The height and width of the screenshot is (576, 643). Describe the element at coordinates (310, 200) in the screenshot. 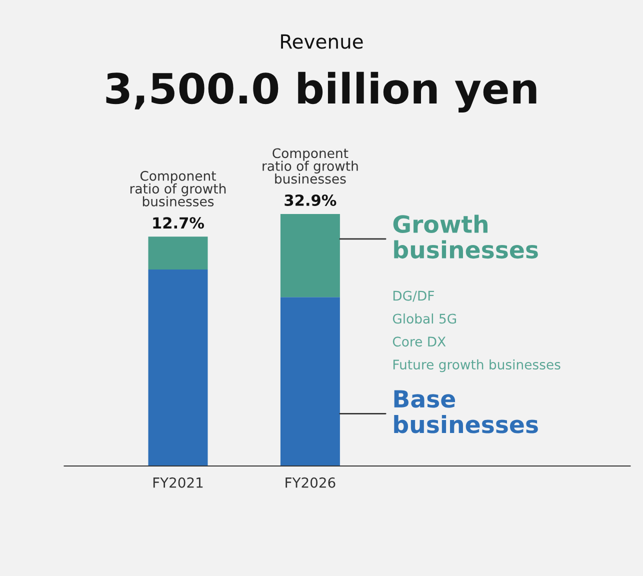

I see `annotation: 32.9%` at that location.